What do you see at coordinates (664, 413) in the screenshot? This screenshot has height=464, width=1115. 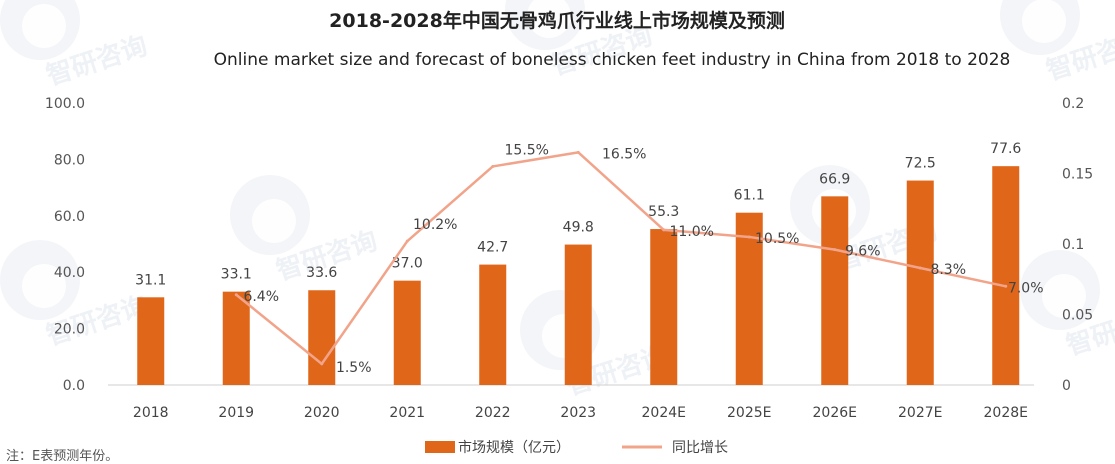 I see `x-tick-label: 2024E` at bounding box center [664, 413].